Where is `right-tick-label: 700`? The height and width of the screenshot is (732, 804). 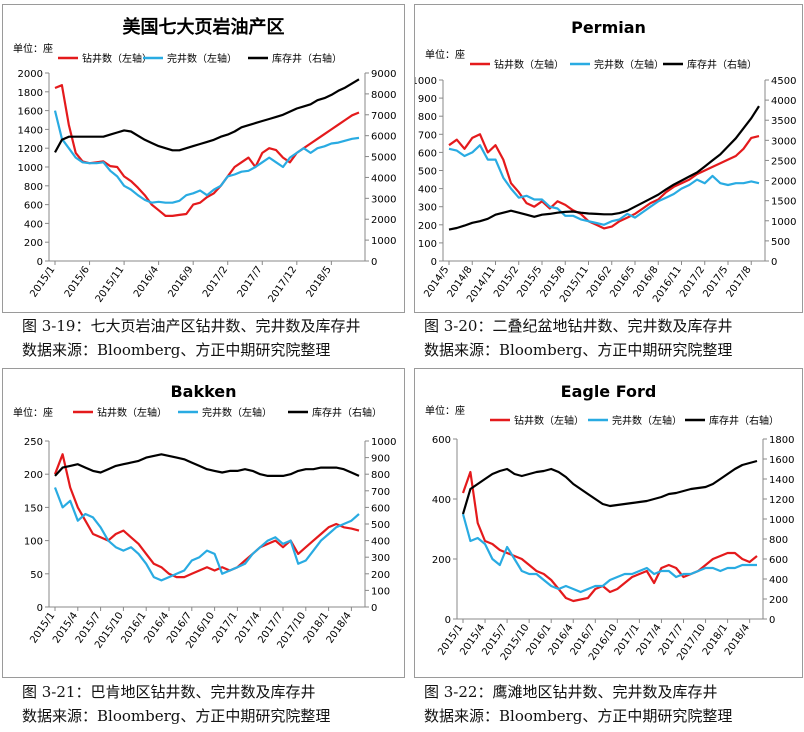
right-tick-label: 700 is located at coordinates (380, 492).